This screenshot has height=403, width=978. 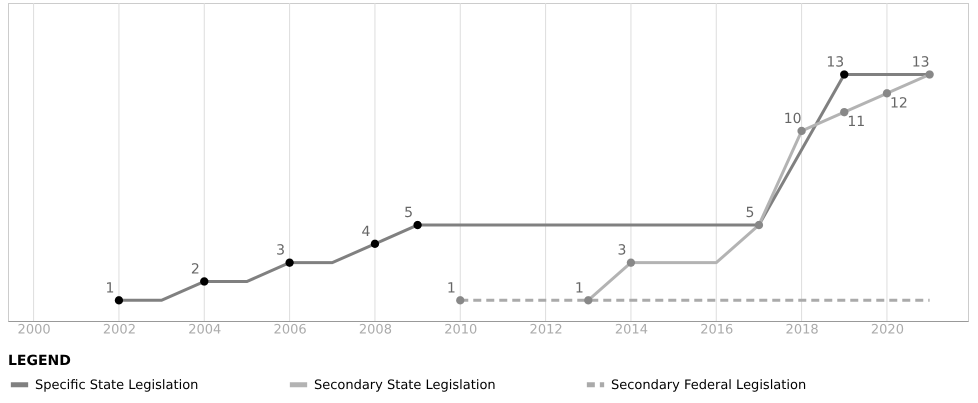 I want to click on x-tick-label: 2012, so click(x=546, y=330).